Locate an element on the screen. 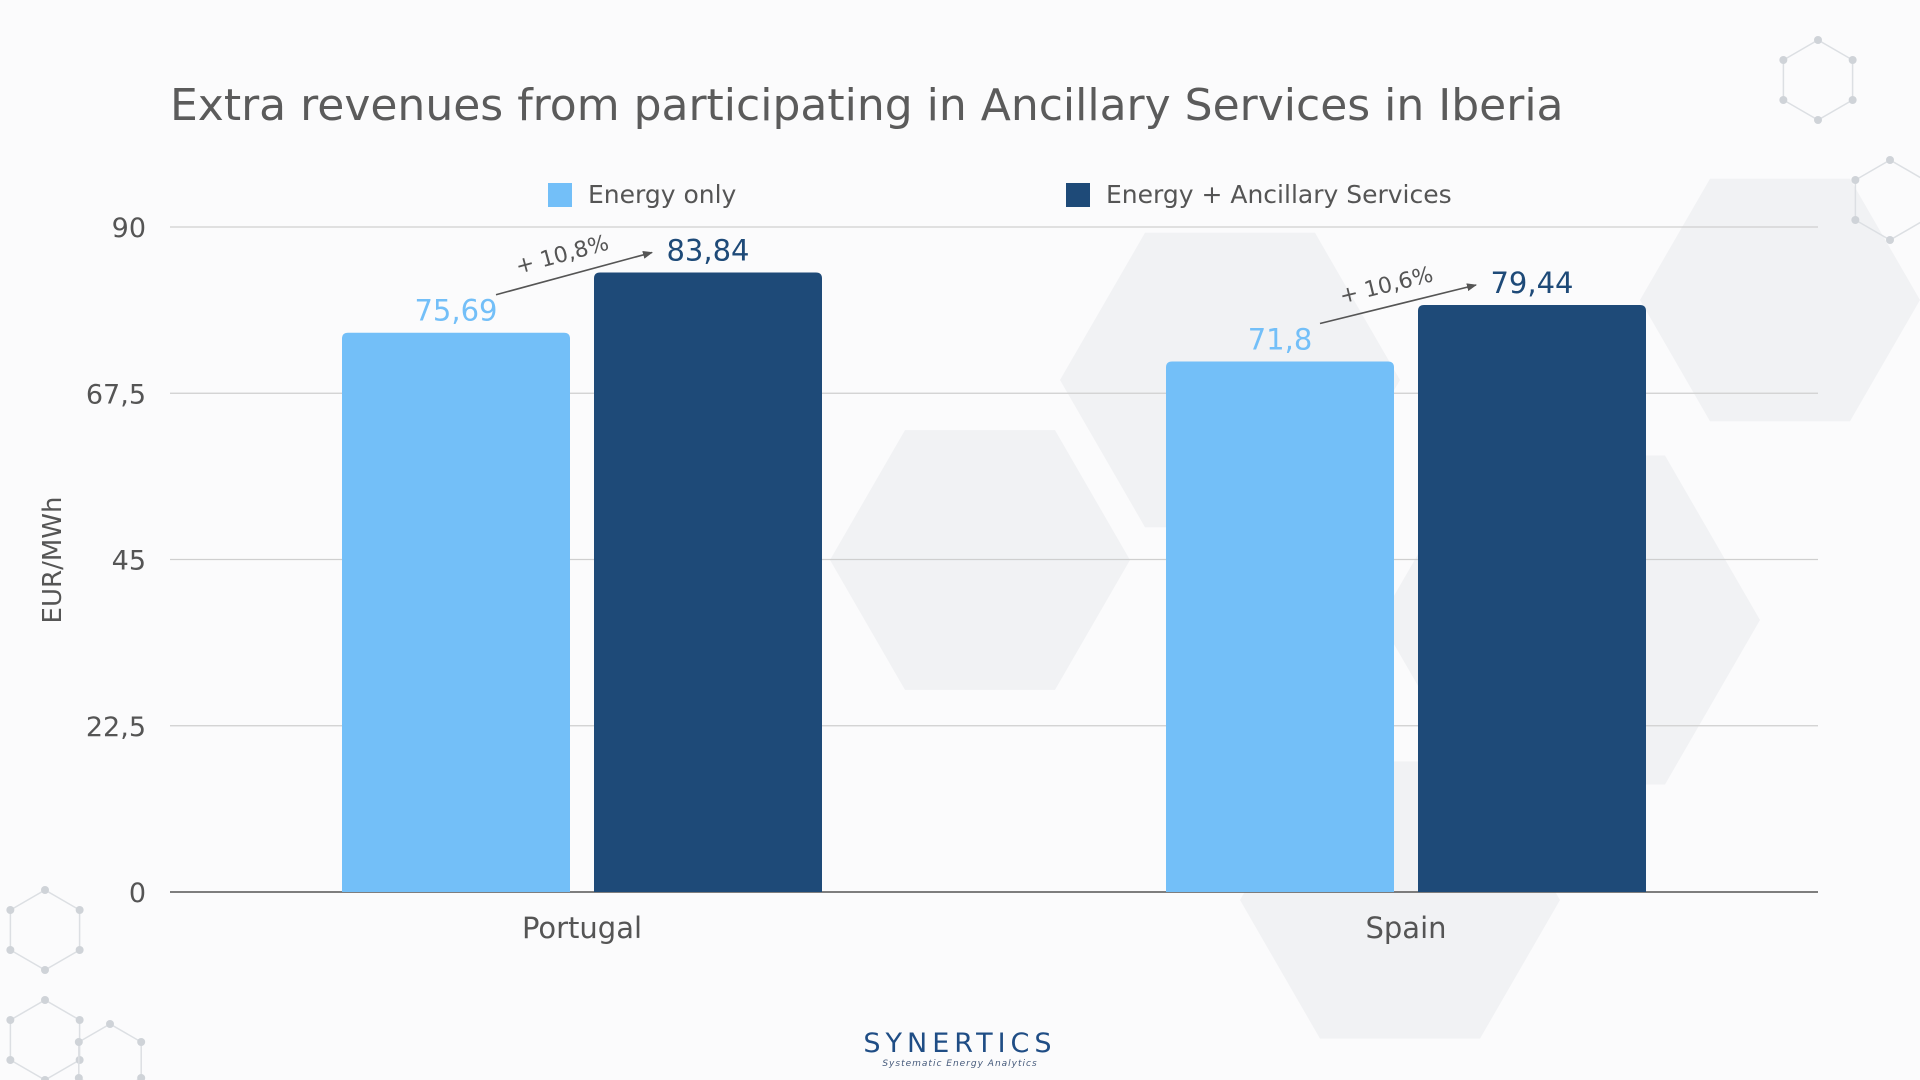 The height and width of the screenshot is (1080, 1920). increase-annotation: + 10,6% is located at coordinates (1386, 285).